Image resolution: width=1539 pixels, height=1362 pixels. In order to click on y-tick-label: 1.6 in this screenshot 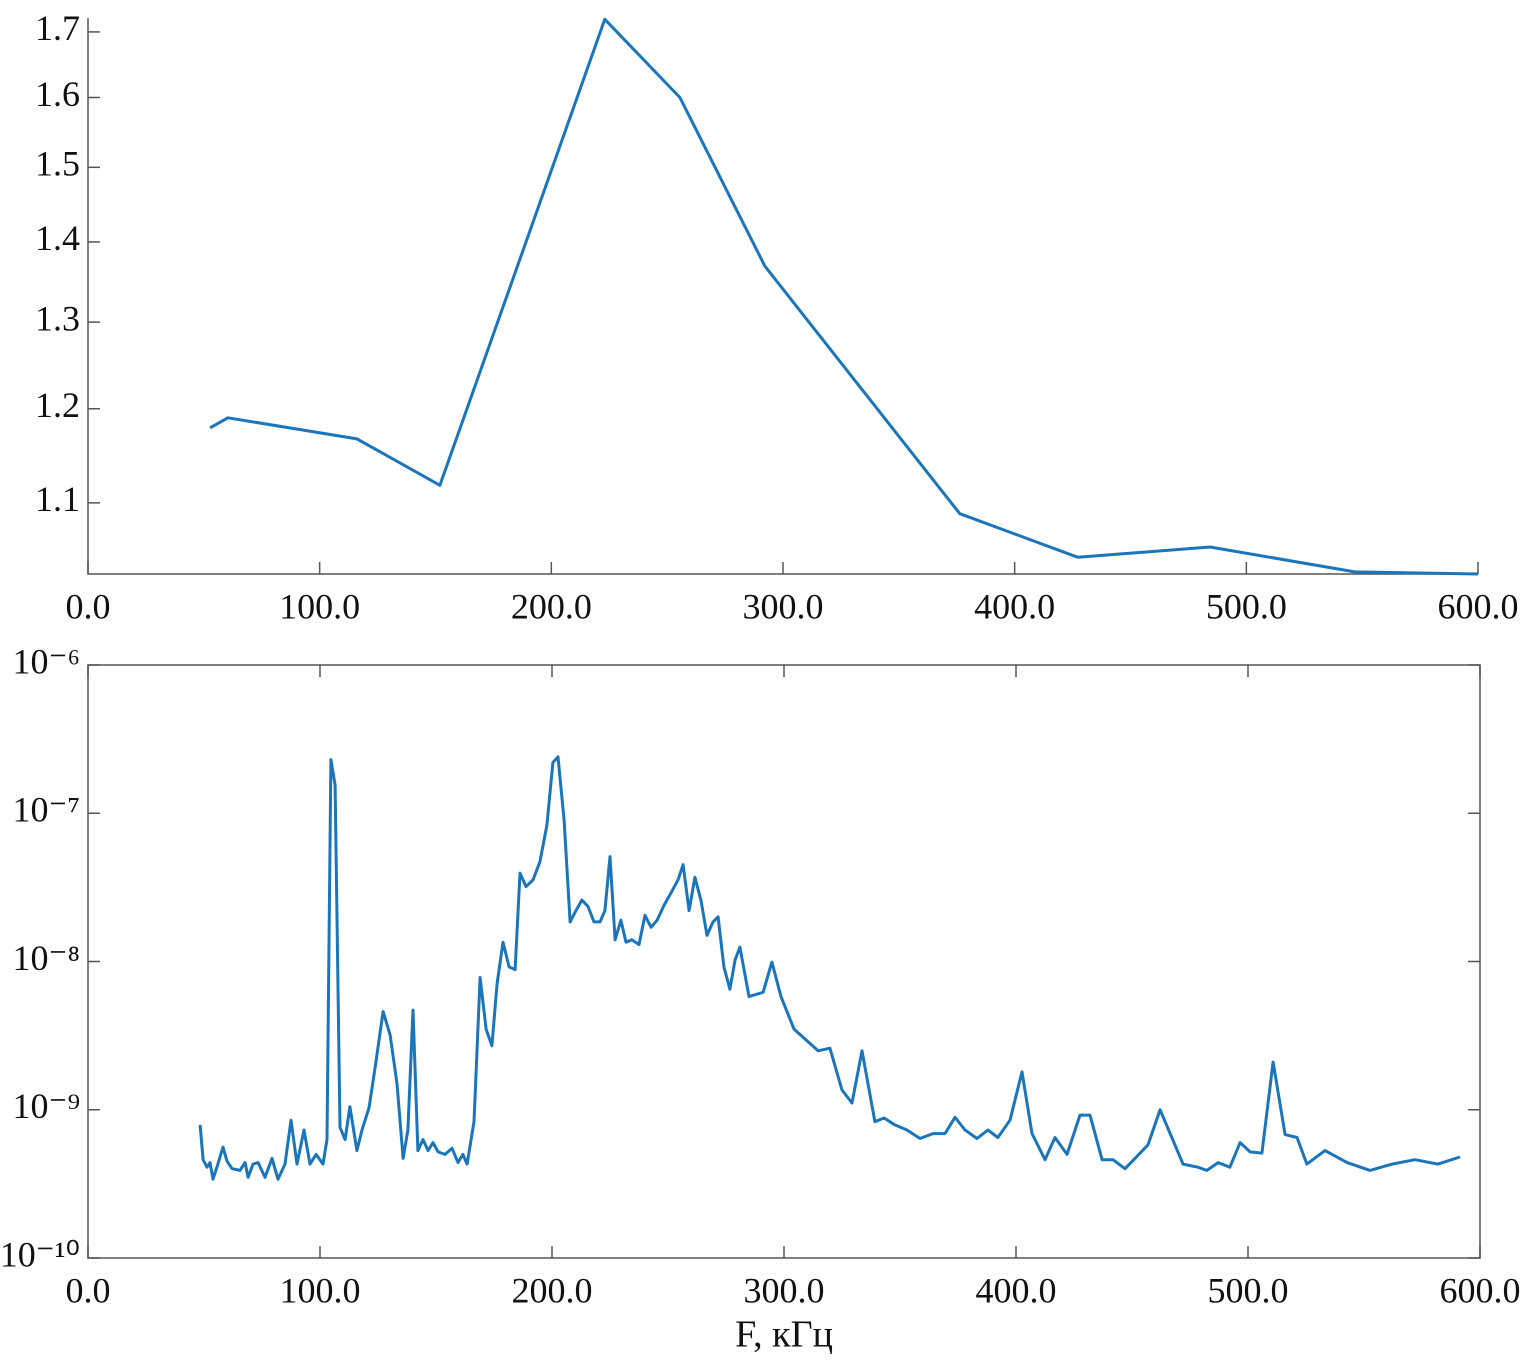, I will do `click(57, 94)`.